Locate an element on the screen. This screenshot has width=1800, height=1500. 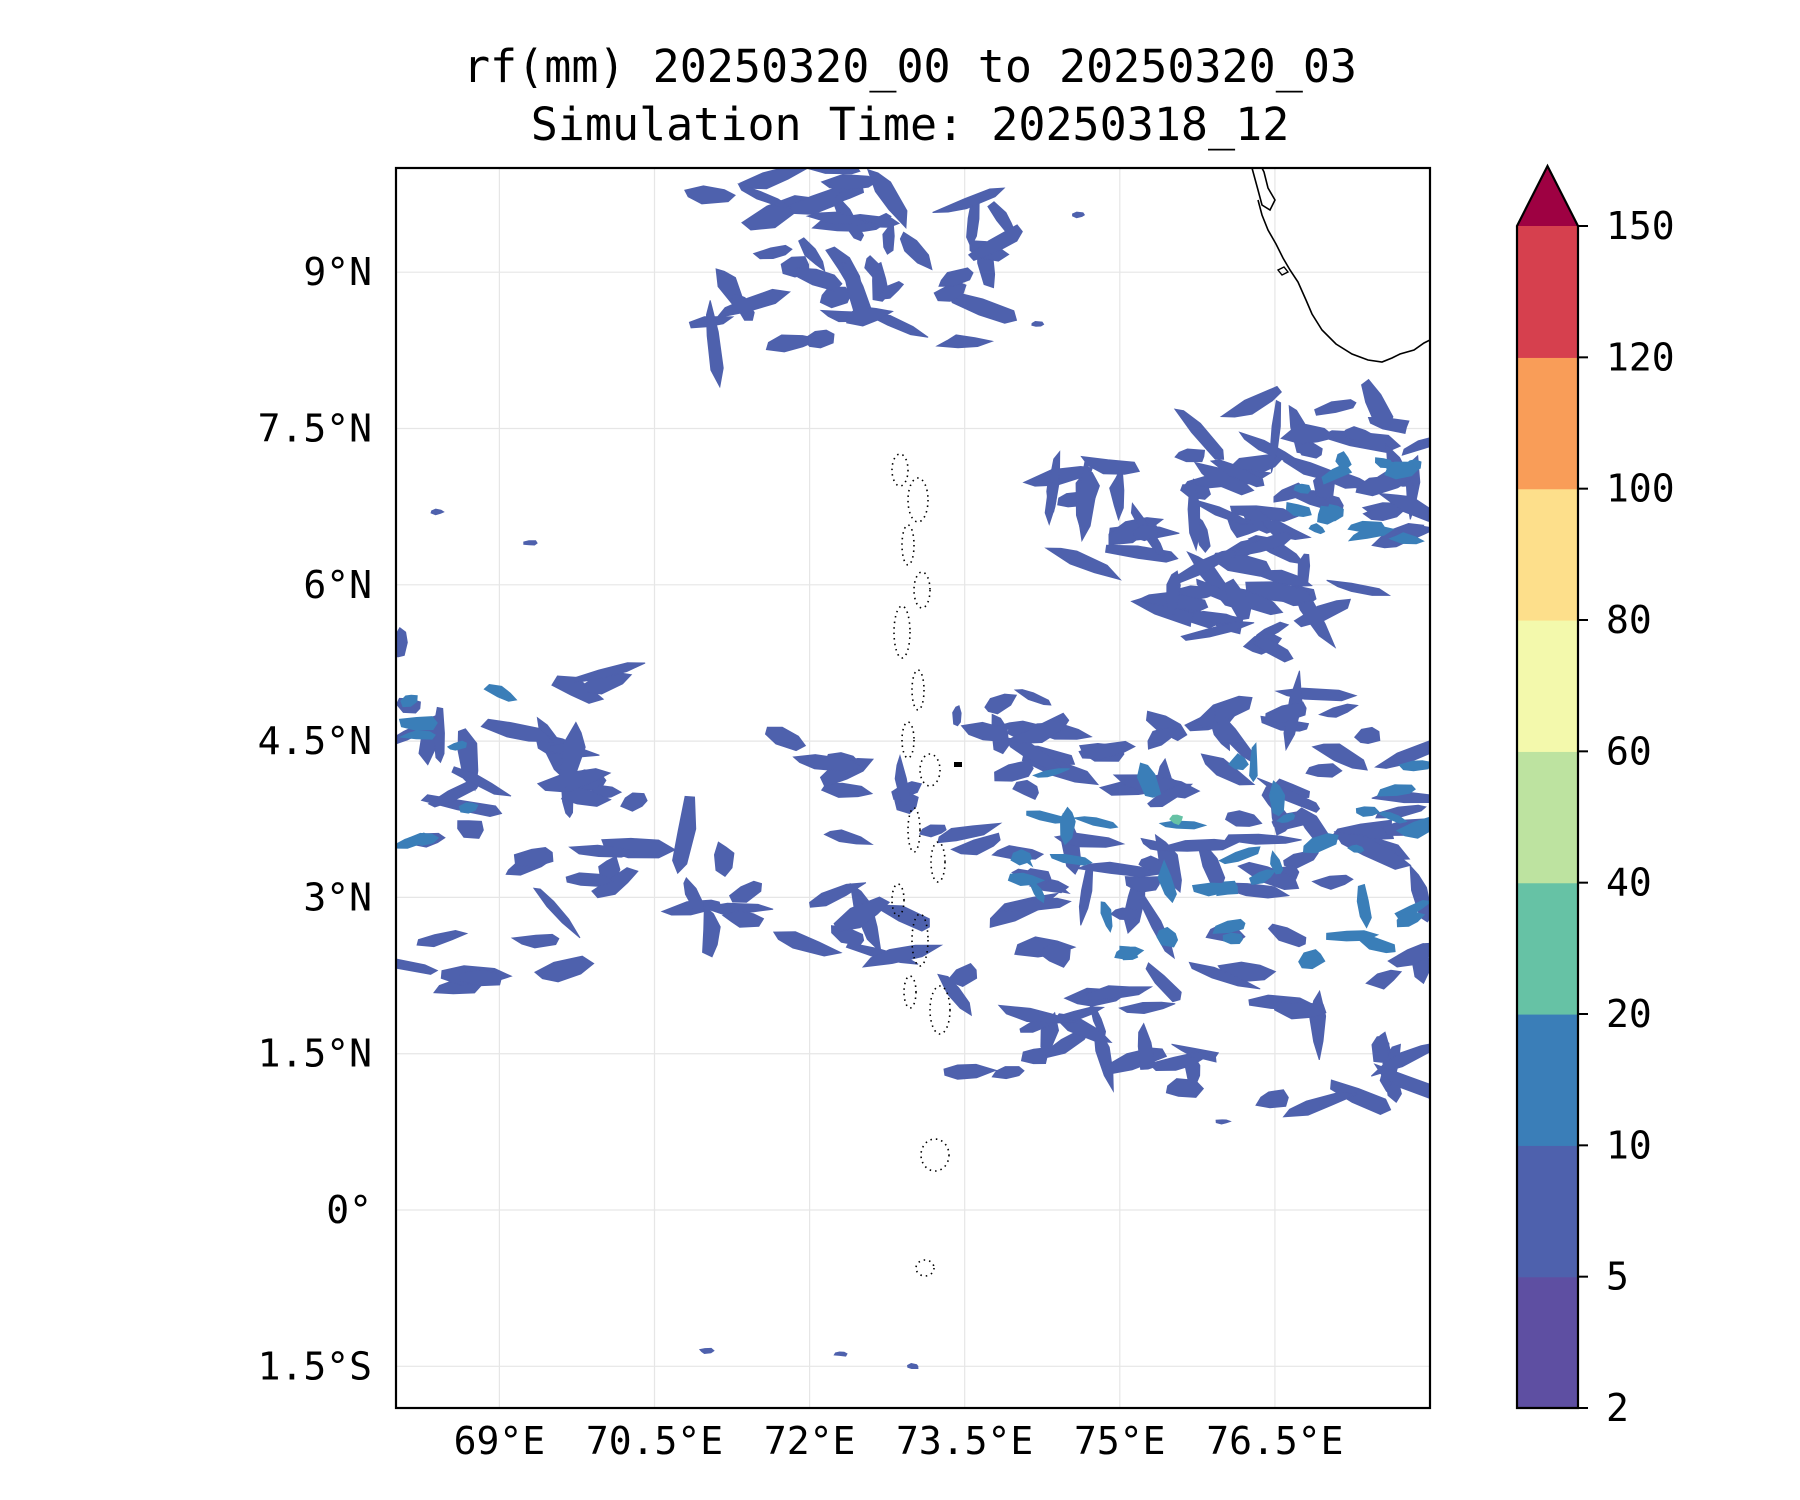
colorbar-tick-label: 10 is located at coordinates (1629, 1145).